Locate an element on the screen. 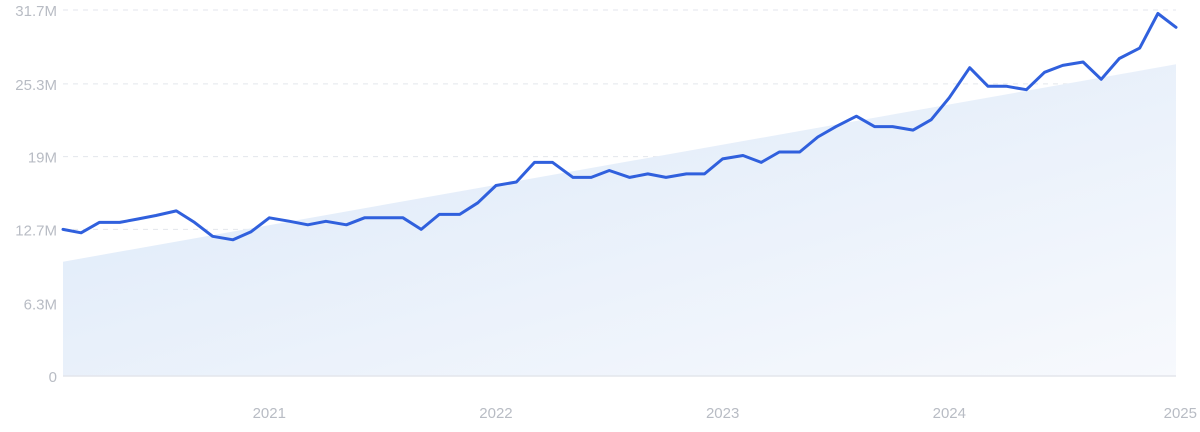 The image size is (1200, 432). y-tick-label-4: 25.3M is located at coordinates (36, 85).